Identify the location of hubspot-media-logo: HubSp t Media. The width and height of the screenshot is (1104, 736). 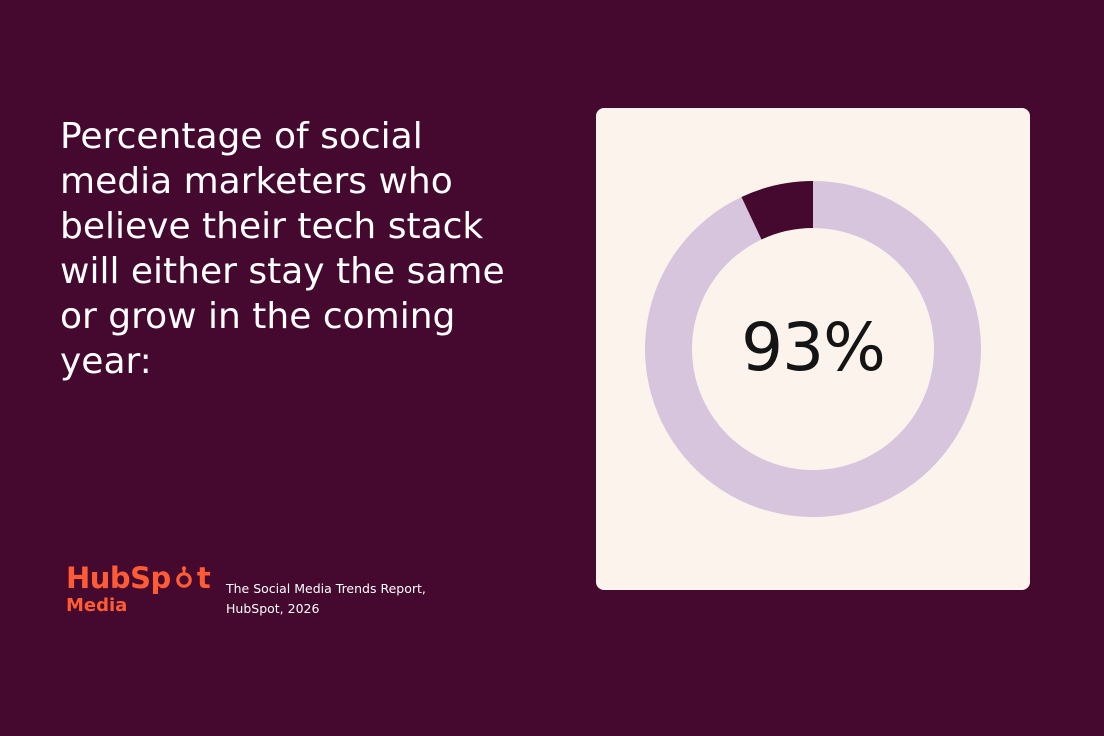
(138, 588).